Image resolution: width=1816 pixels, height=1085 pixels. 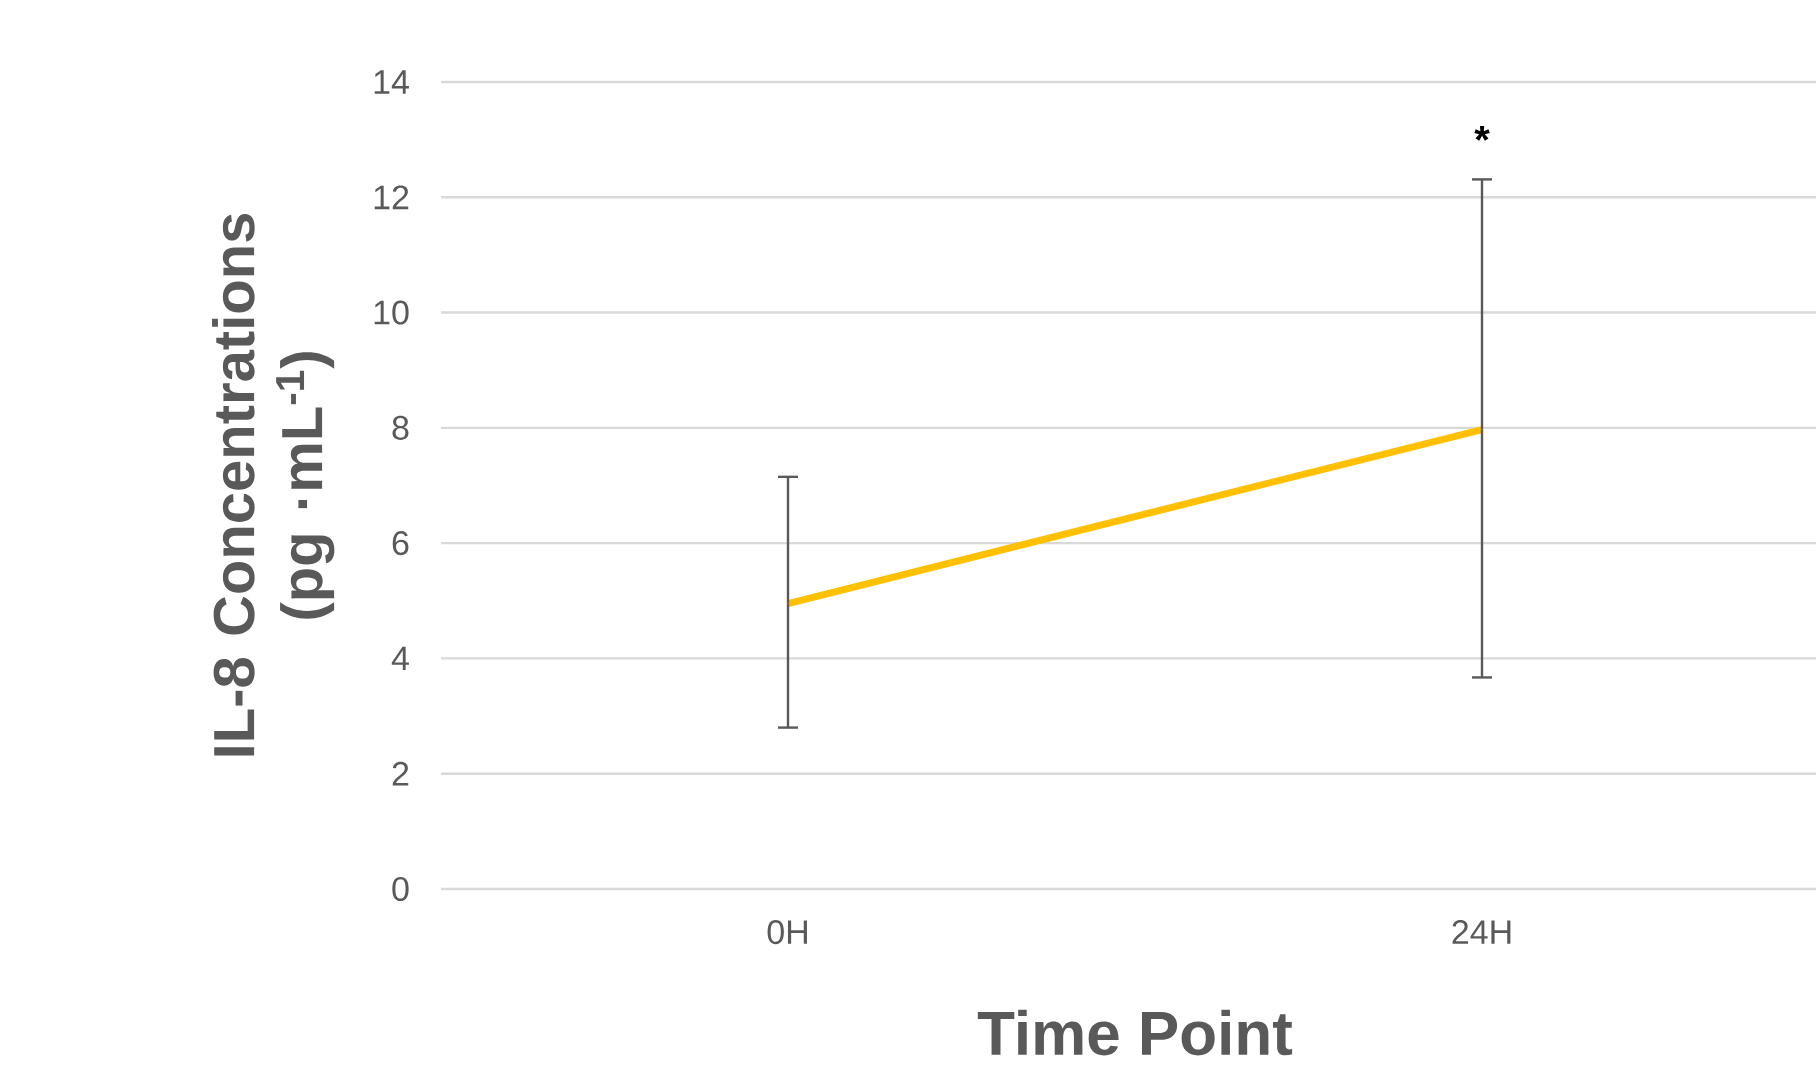 I want to click on x-tick-label: 0H, so click(x=787, y=932).